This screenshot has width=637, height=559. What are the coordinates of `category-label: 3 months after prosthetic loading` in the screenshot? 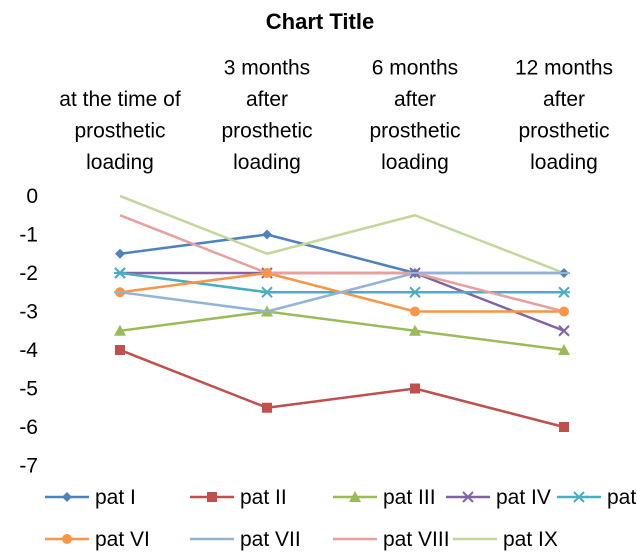 It's located at (266, 116).